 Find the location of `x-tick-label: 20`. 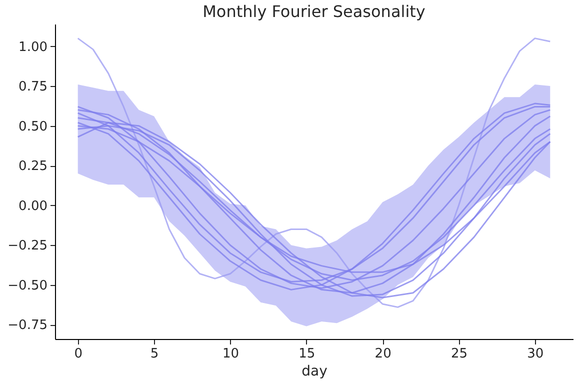

x-tick-label: 20 is located at coordinates (383, 354).